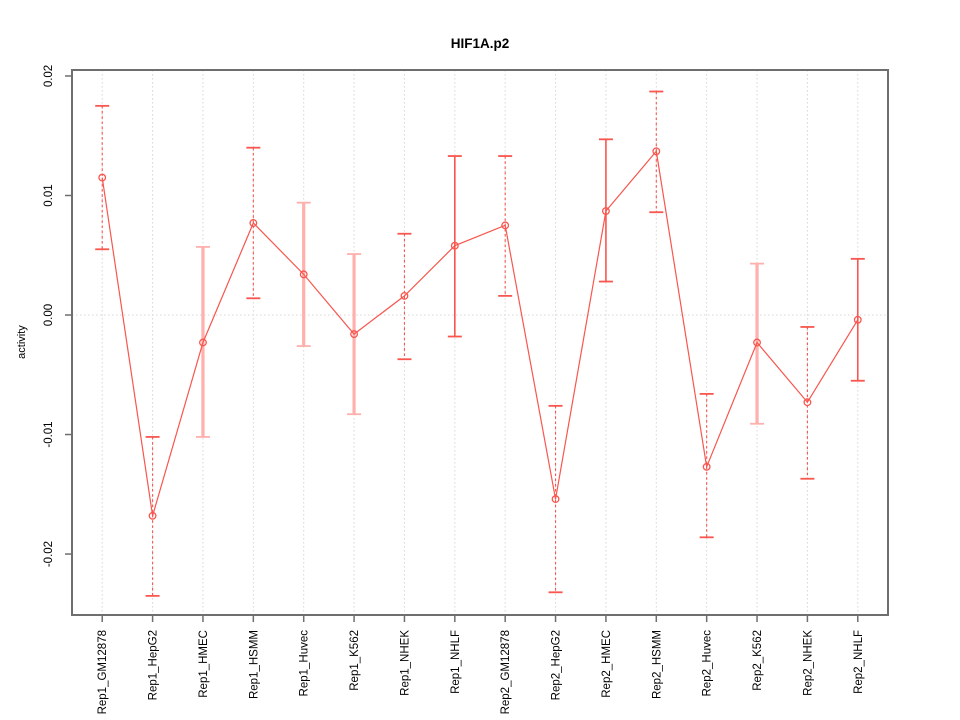  What do you see at coordinates (557, 665) in the screenshot?
I see `x-tick-label: Rep2_HepG2` at bounding box center [557, 665].